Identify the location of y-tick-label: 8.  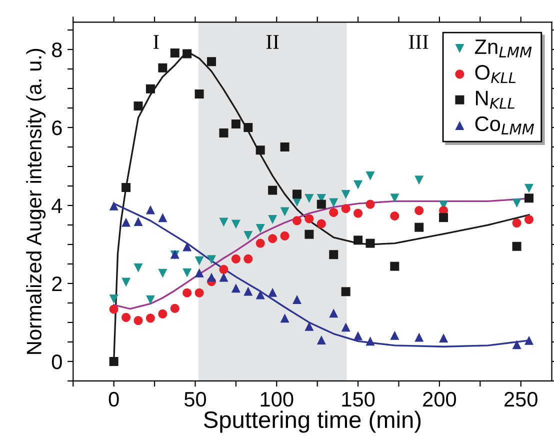
(57, 50).